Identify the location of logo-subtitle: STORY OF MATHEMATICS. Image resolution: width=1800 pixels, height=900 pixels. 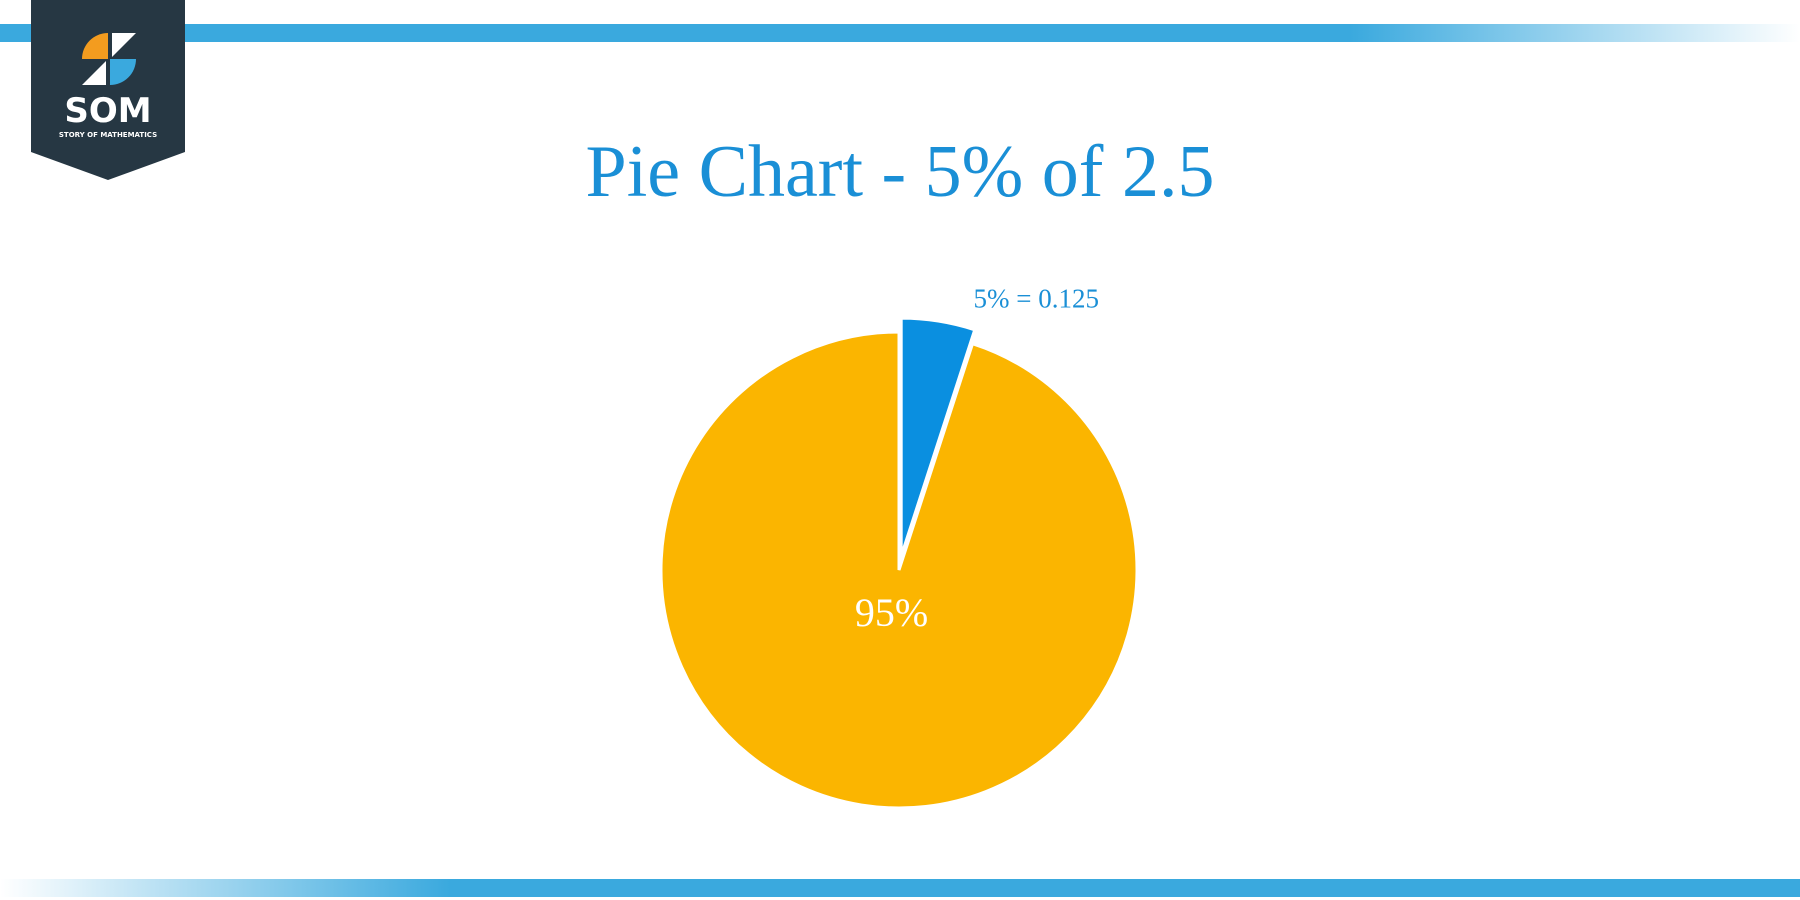
(108, 135).